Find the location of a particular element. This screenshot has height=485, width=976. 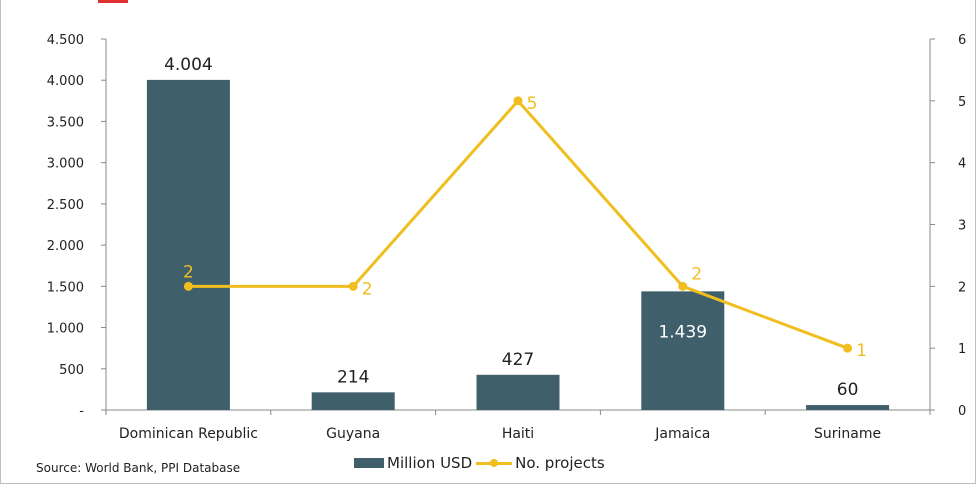

left-tick-label: 1.500 is located at coordinates (65, 287).